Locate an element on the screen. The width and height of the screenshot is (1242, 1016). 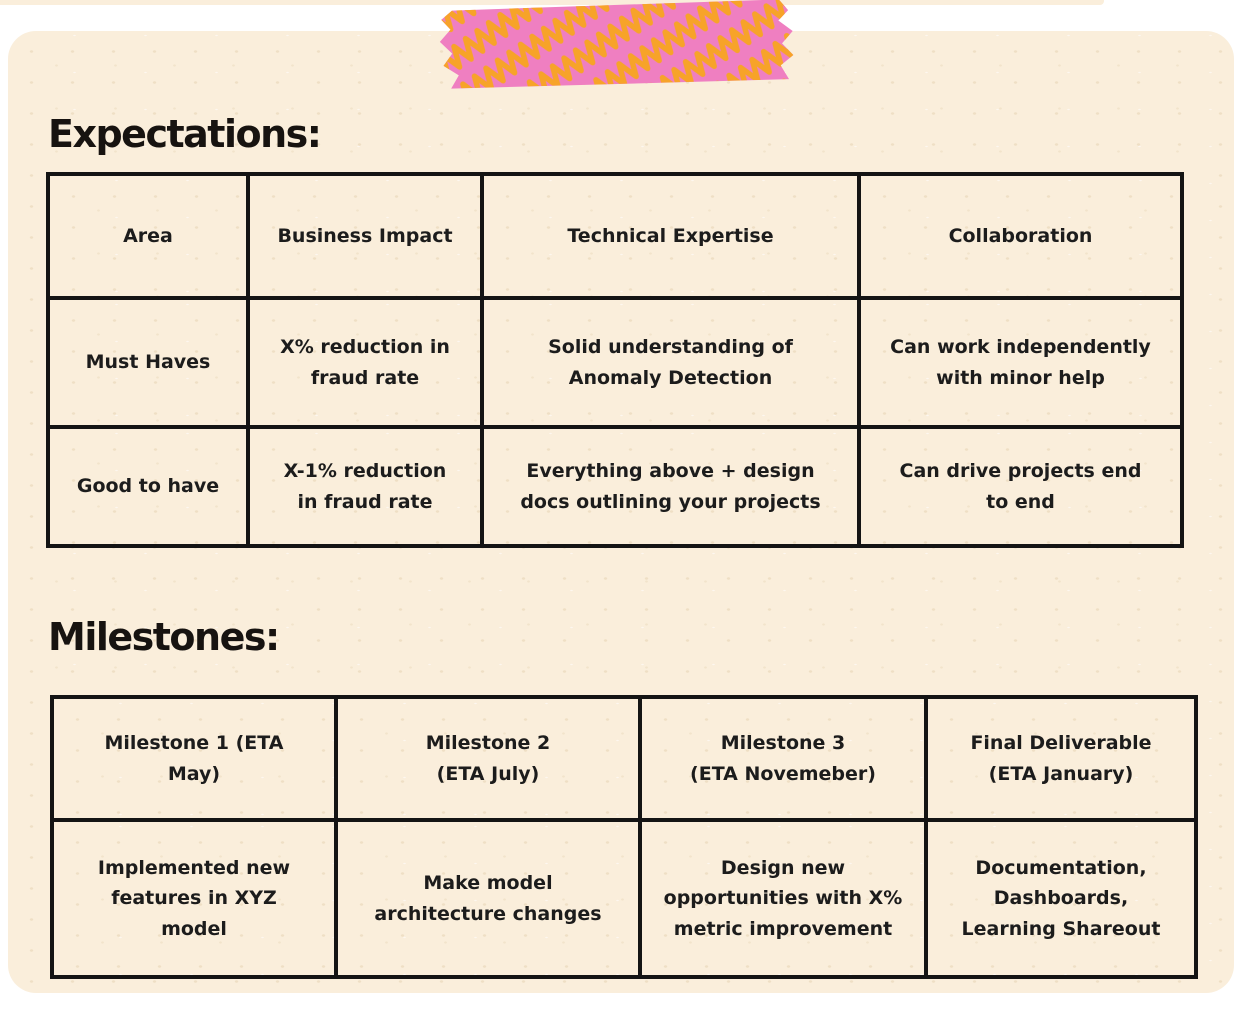
washi-tape-icon is located at coordinates (616, 45).